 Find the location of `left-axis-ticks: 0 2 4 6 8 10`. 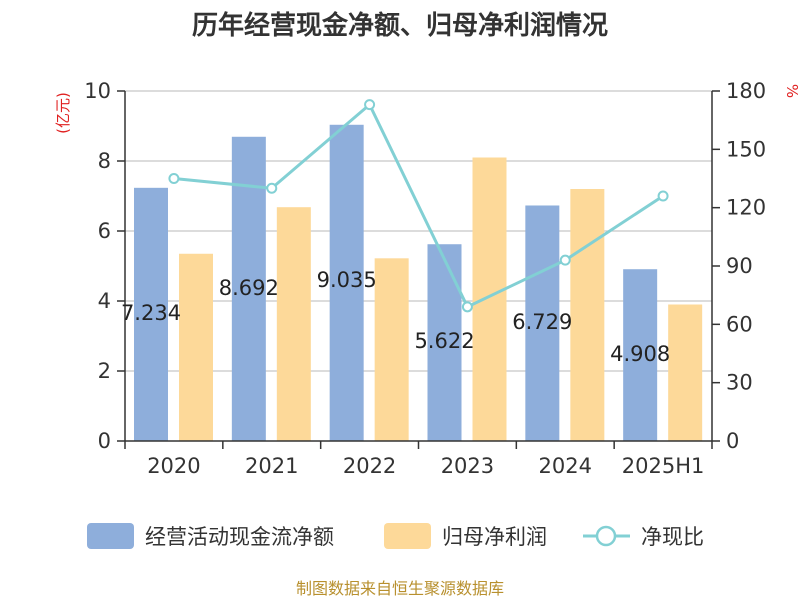

left-axis-ticks: 0 2 4 6 8 10 is located at coordinates (104, 266).